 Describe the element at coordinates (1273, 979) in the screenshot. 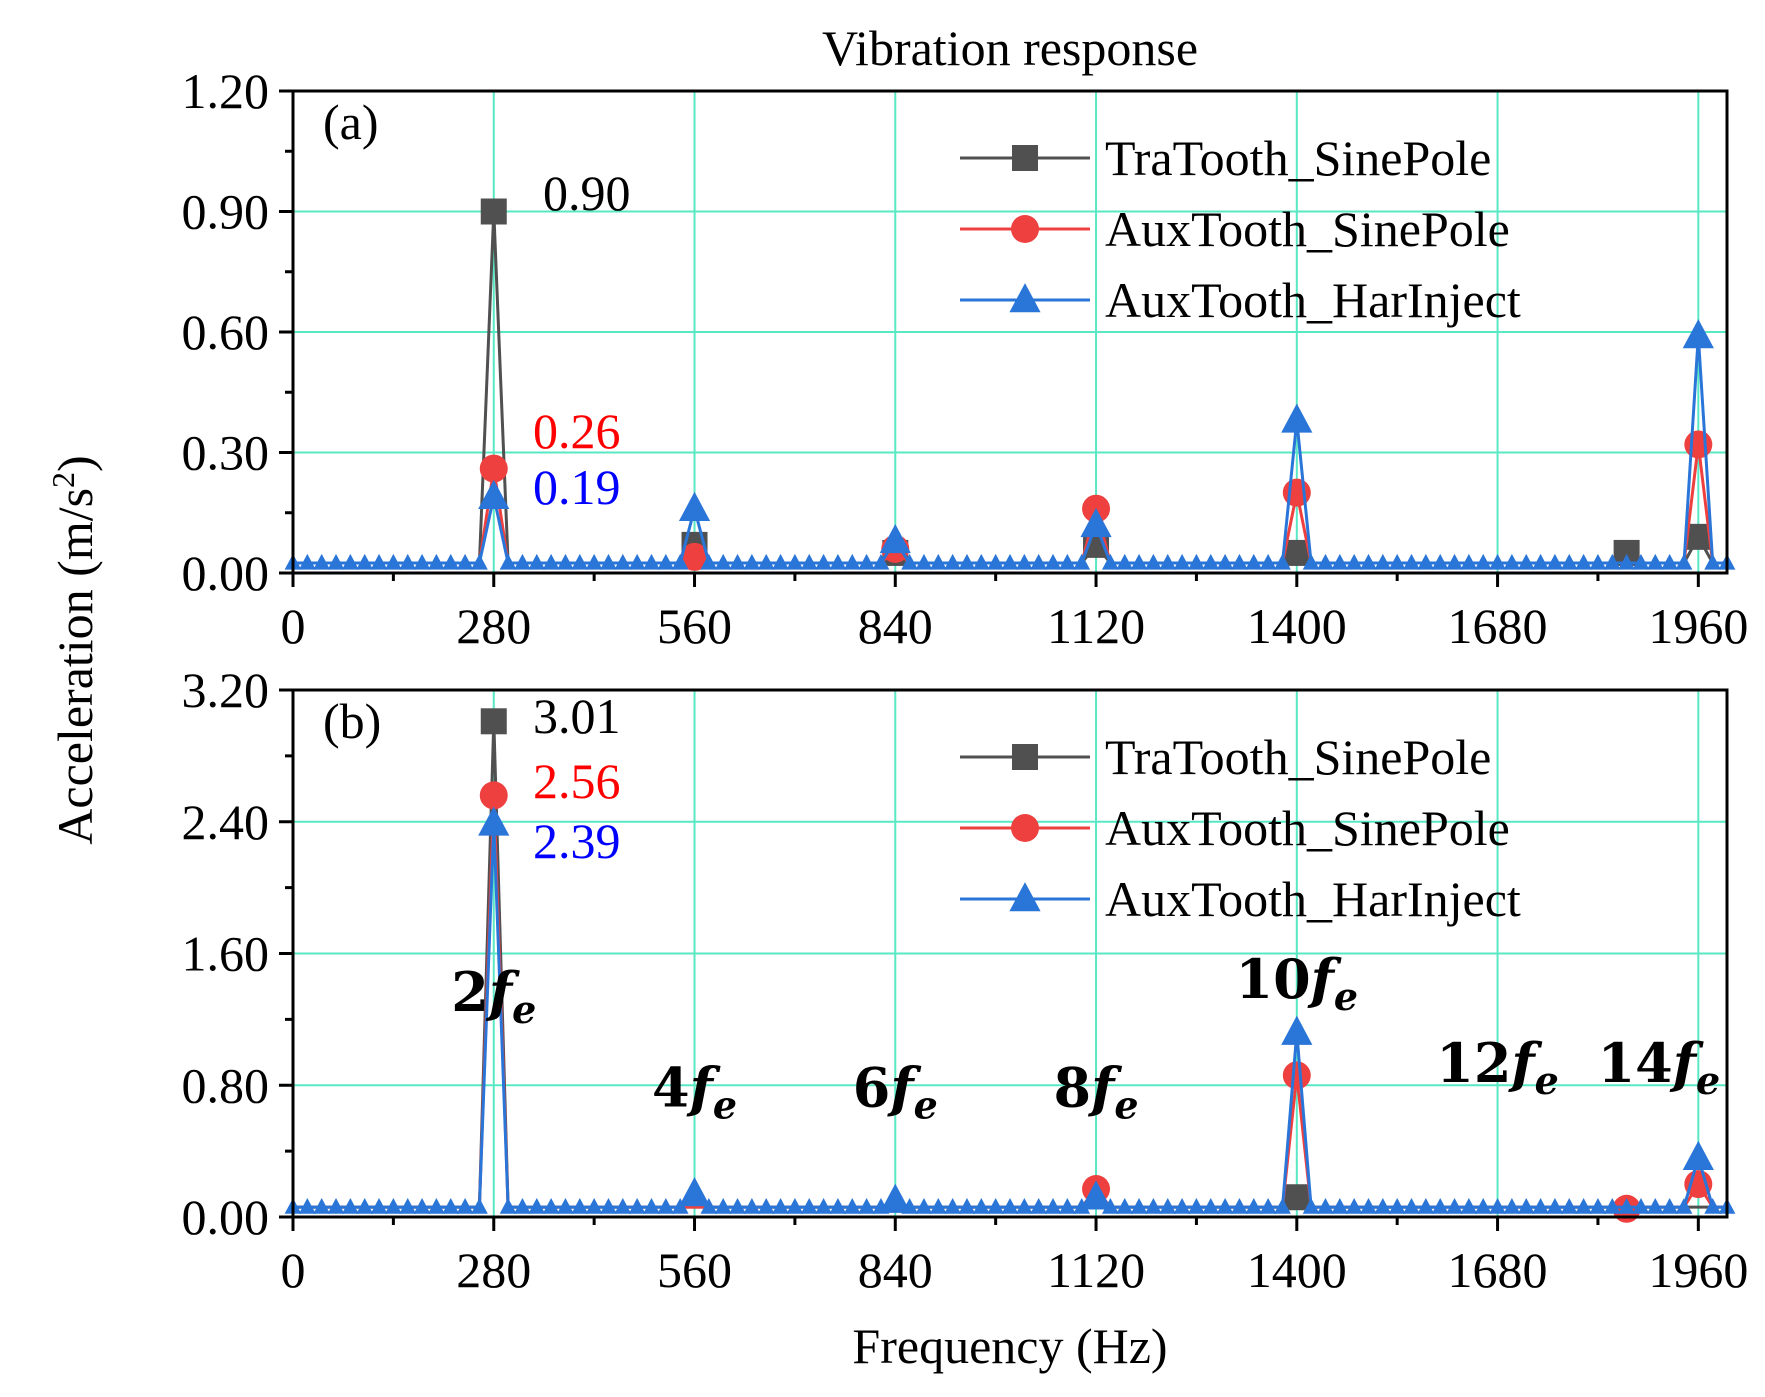

I see `harmonic-coef: 10` at that location.